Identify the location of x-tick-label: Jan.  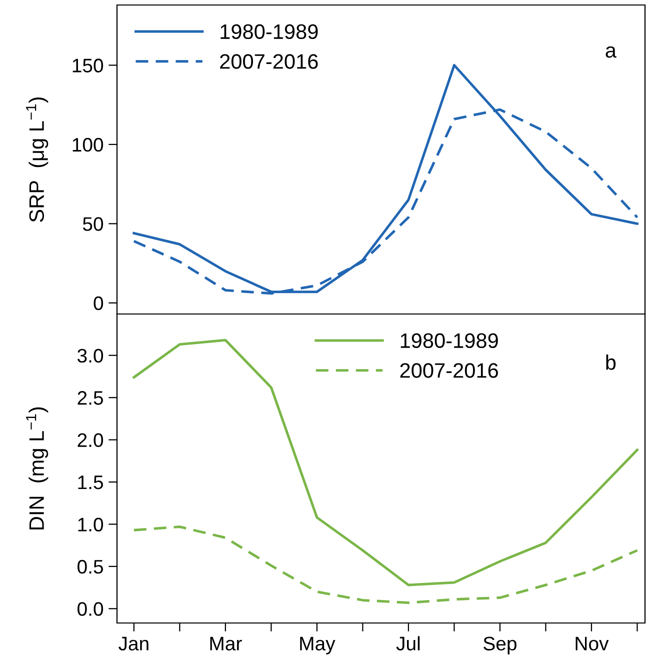
(133, 643).